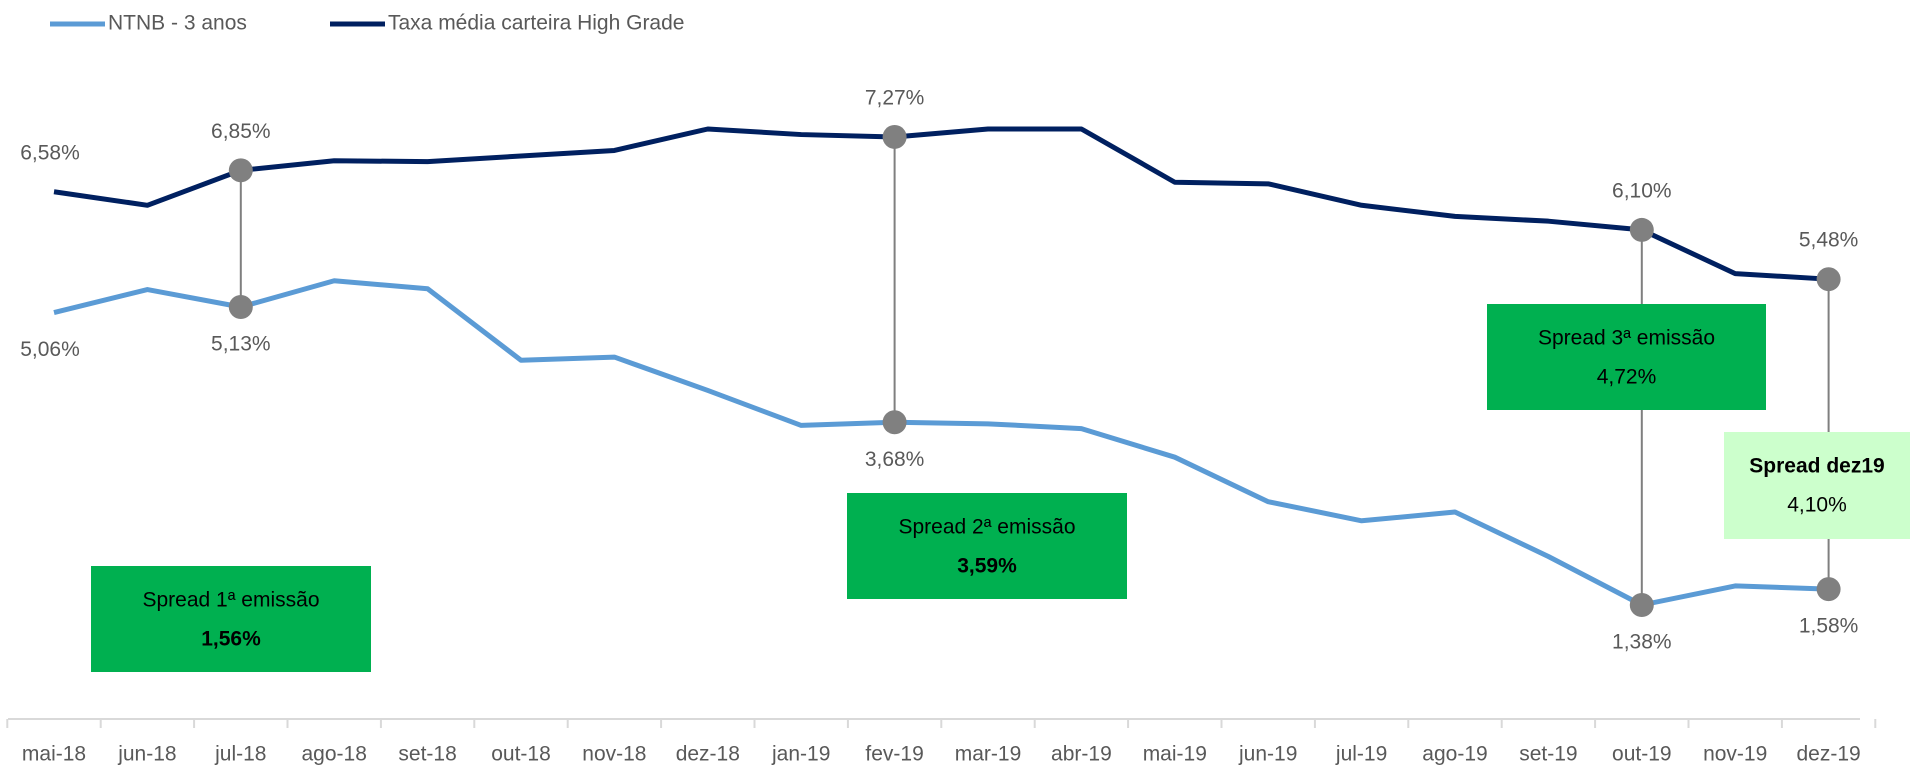 This screenshot has height=766, width=1910. Describe the element at coordinates (1627, 377) in the screenshot. I see `spread-box-value: 4,72%` at that location.